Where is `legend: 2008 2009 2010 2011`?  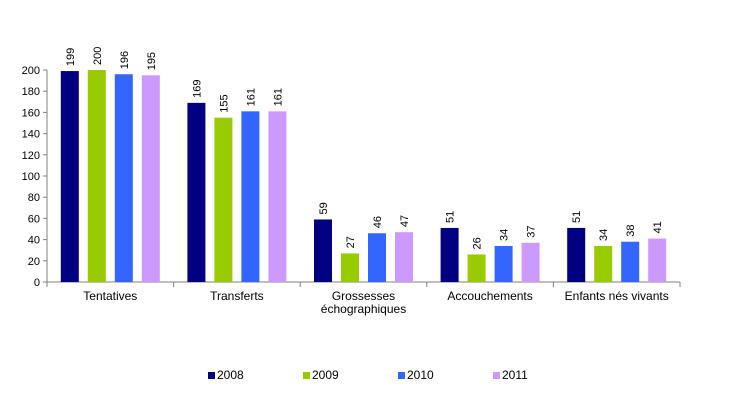
legend: 2008 2009 2010 2011 is located at coordinates (368, 375).